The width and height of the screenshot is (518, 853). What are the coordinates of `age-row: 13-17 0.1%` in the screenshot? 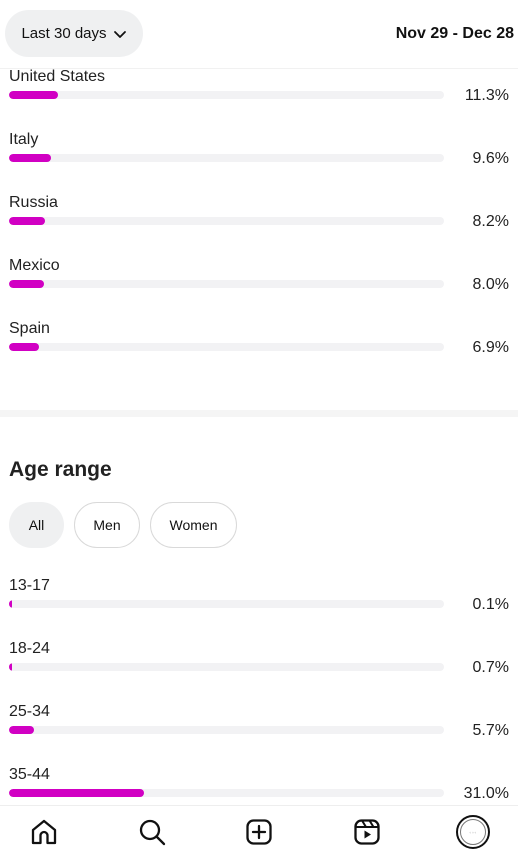 It's located at (259, 607).